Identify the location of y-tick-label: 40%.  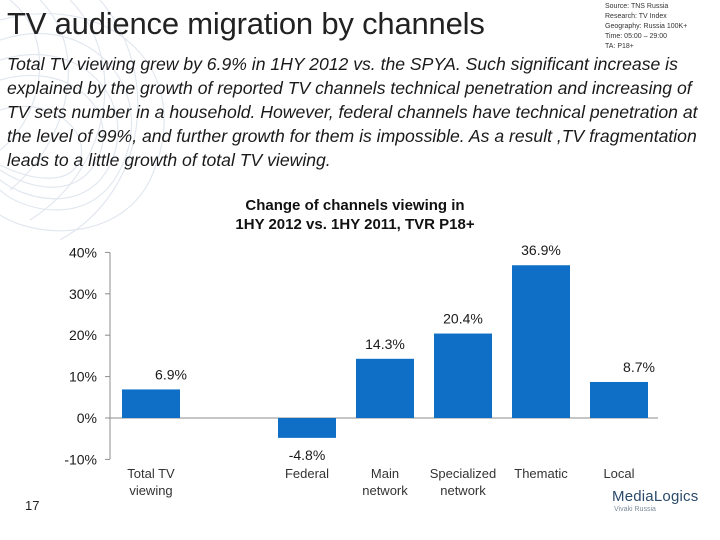
(83, 252).